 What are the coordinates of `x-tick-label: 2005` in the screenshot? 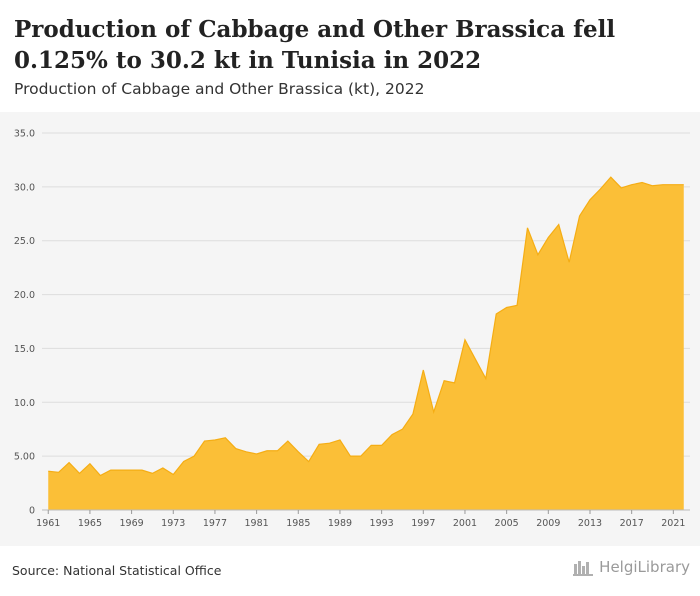 It's located at (507, 523).